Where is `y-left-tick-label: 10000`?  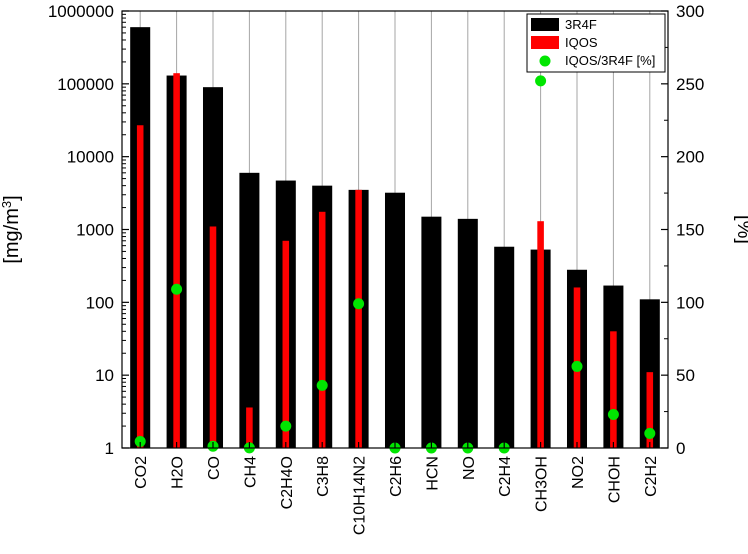 y-left-tick-label: 10000 is located at coordinates (90, 157).